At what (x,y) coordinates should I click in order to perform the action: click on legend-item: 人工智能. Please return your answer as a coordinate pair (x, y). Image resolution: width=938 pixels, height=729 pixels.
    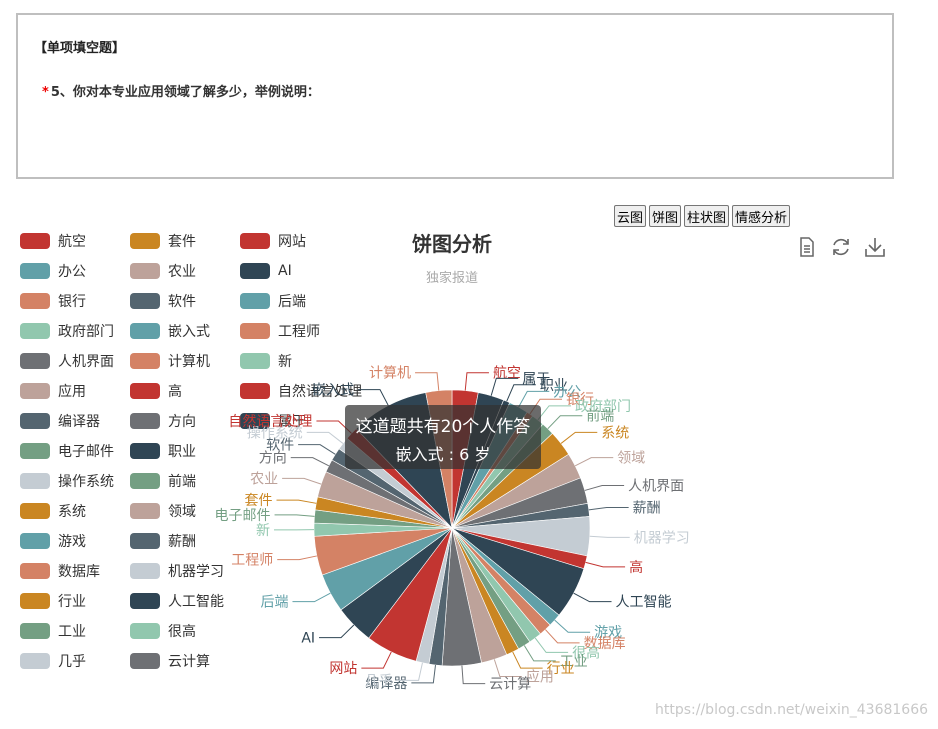
    Looking at the image, I should click on (177, 601).